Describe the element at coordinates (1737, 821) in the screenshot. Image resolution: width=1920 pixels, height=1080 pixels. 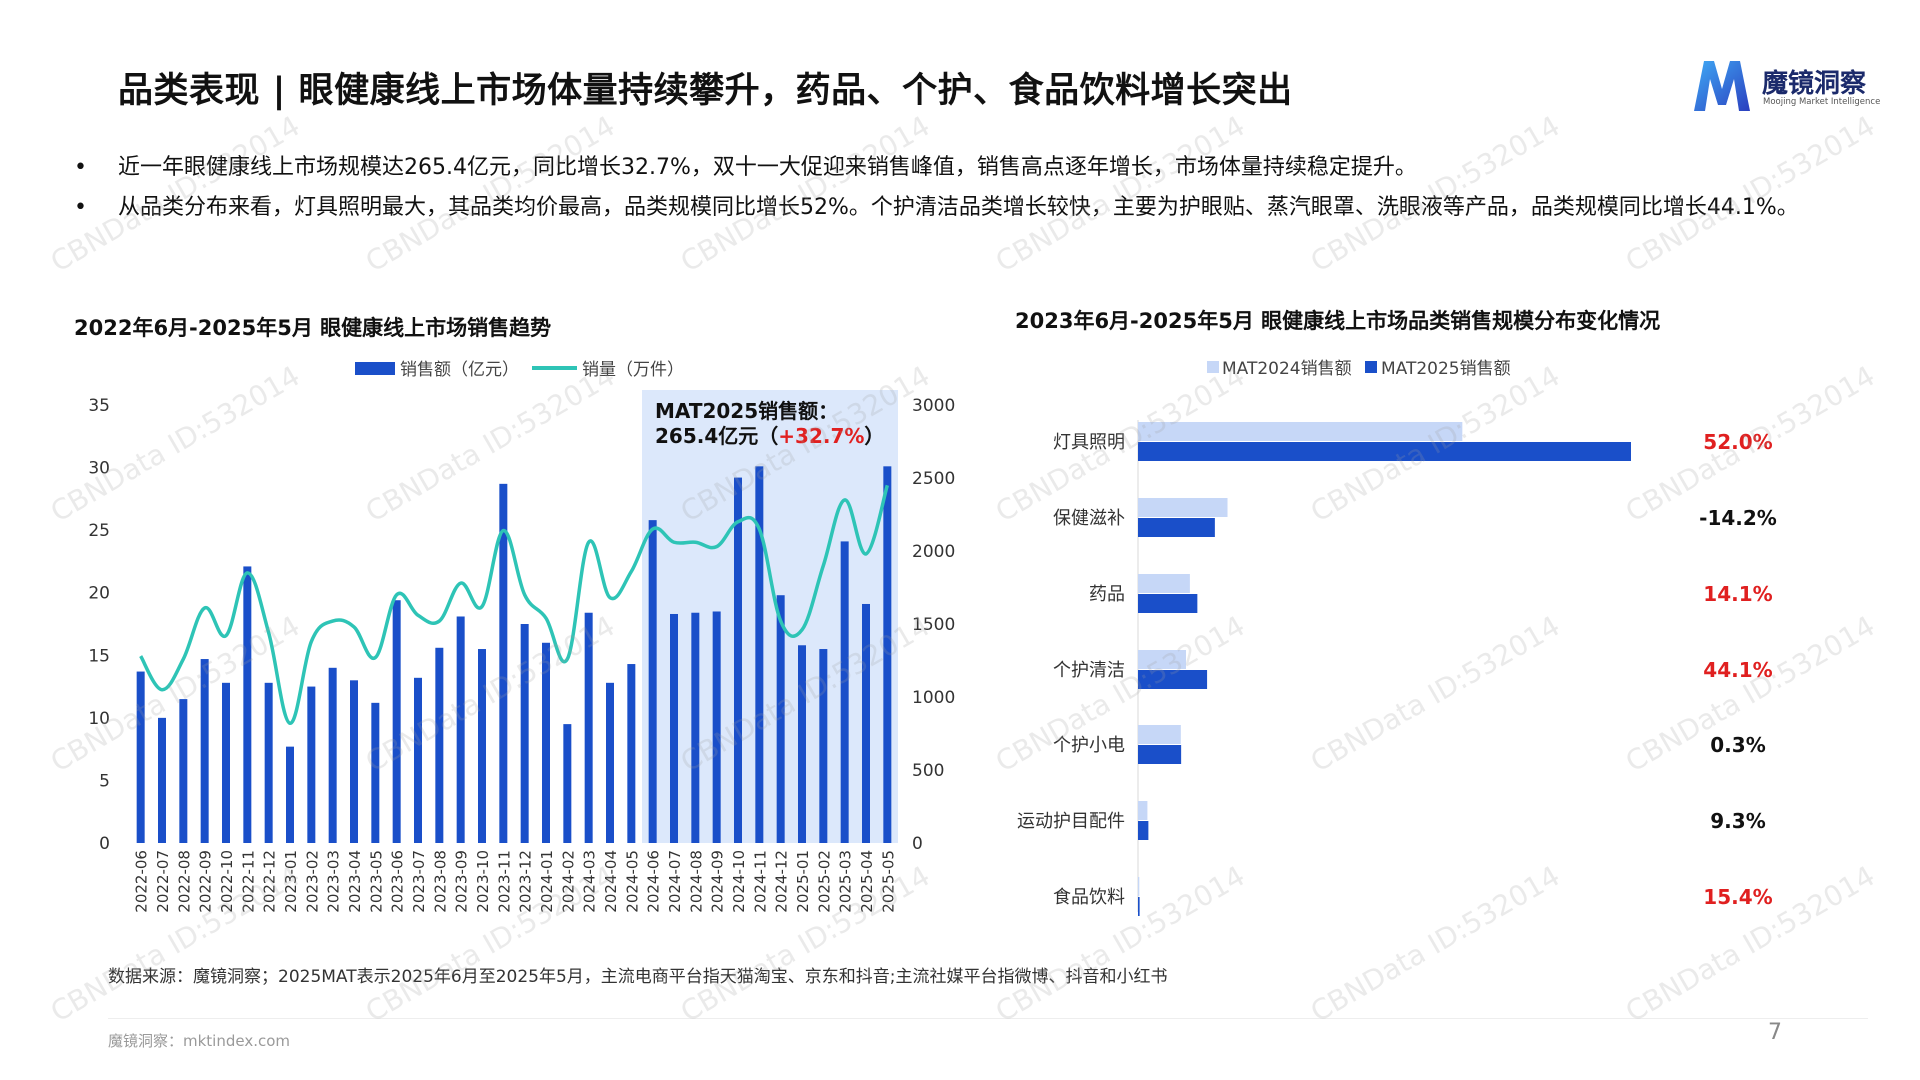
I see `growth-rate-label: 9.3%` at that location.